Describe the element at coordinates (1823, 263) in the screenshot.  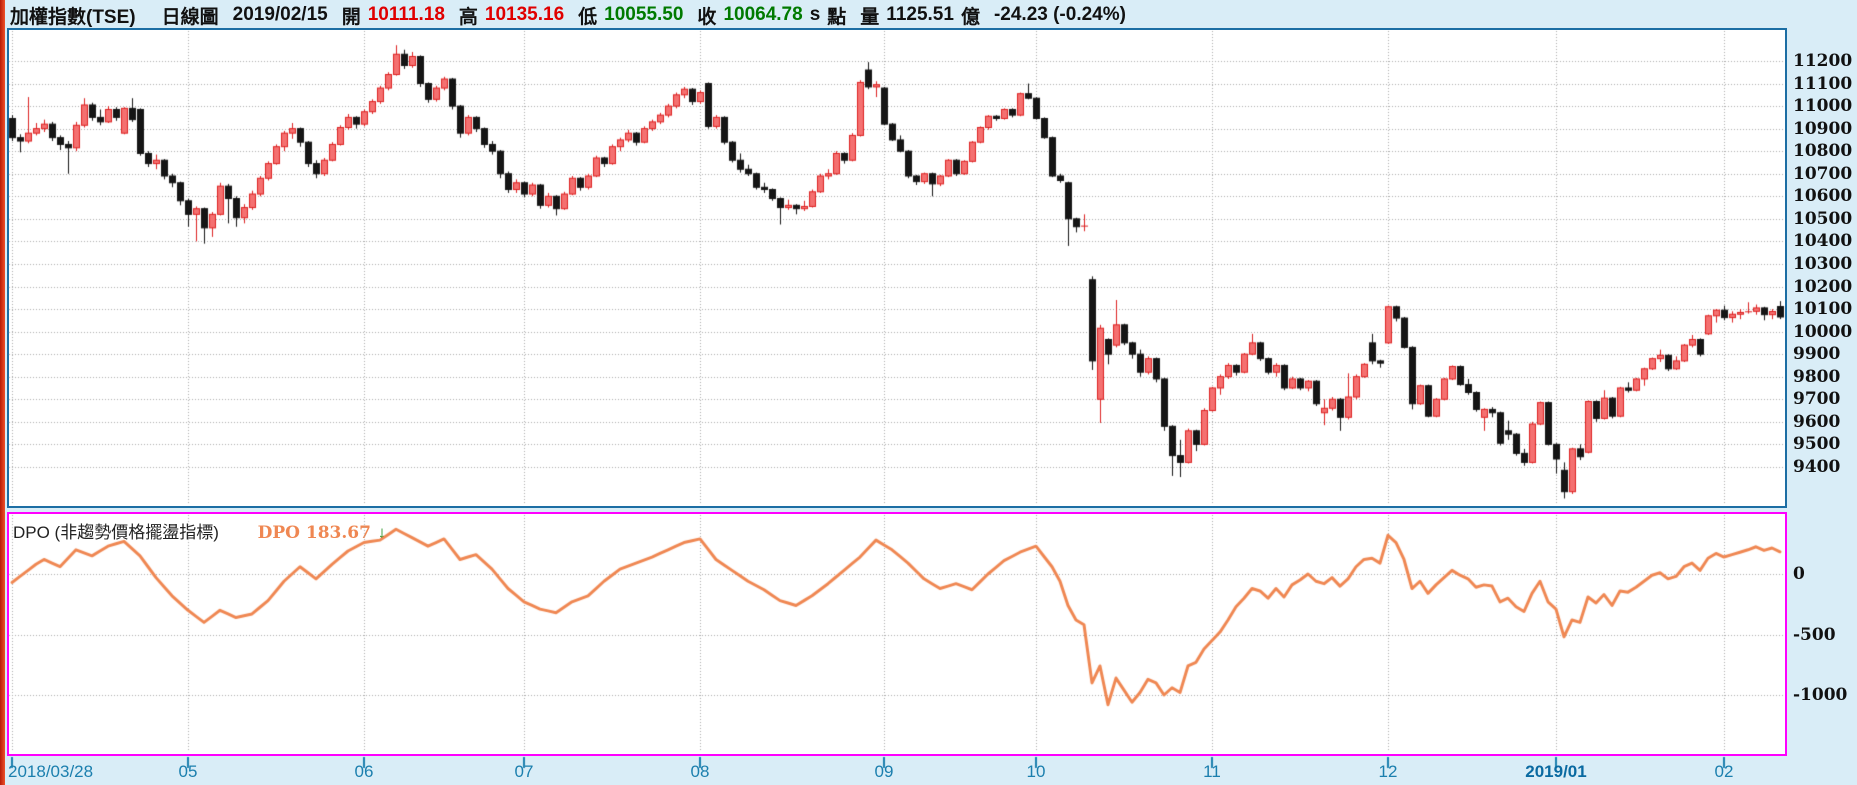
I see `price-tick-label: 10300` at that location.